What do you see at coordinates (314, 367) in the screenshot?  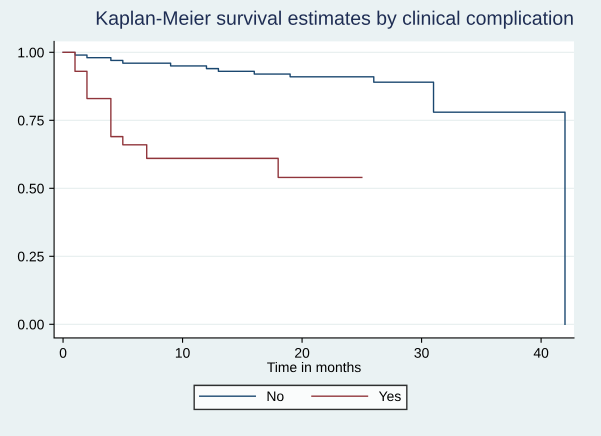 I see `x-axis-title: Time in months` at bounding box center [314, 367].